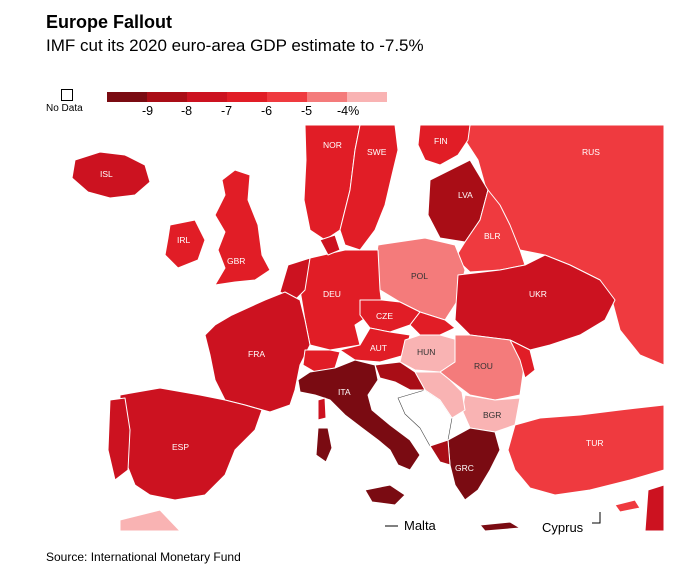  Describe the element at coordinates (627, 506) in the screenshot. I see `island-cyprus` at that location.